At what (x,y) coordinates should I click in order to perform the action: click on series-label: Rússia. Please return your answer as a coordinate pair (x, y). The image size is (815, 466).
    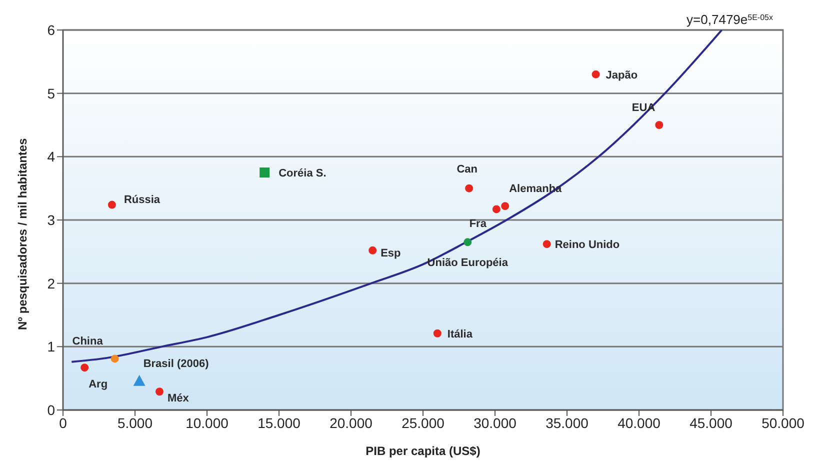
    Looking at the image, I should click on (142, 200).